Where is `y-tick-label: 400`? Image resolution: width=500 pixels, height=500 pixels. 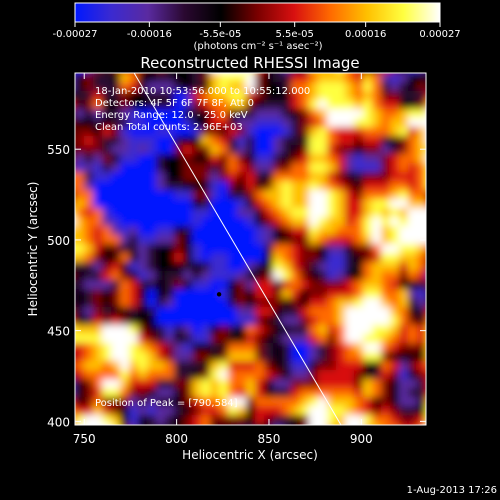
y-tick-label: 400 is located at coordinates (58, 422).